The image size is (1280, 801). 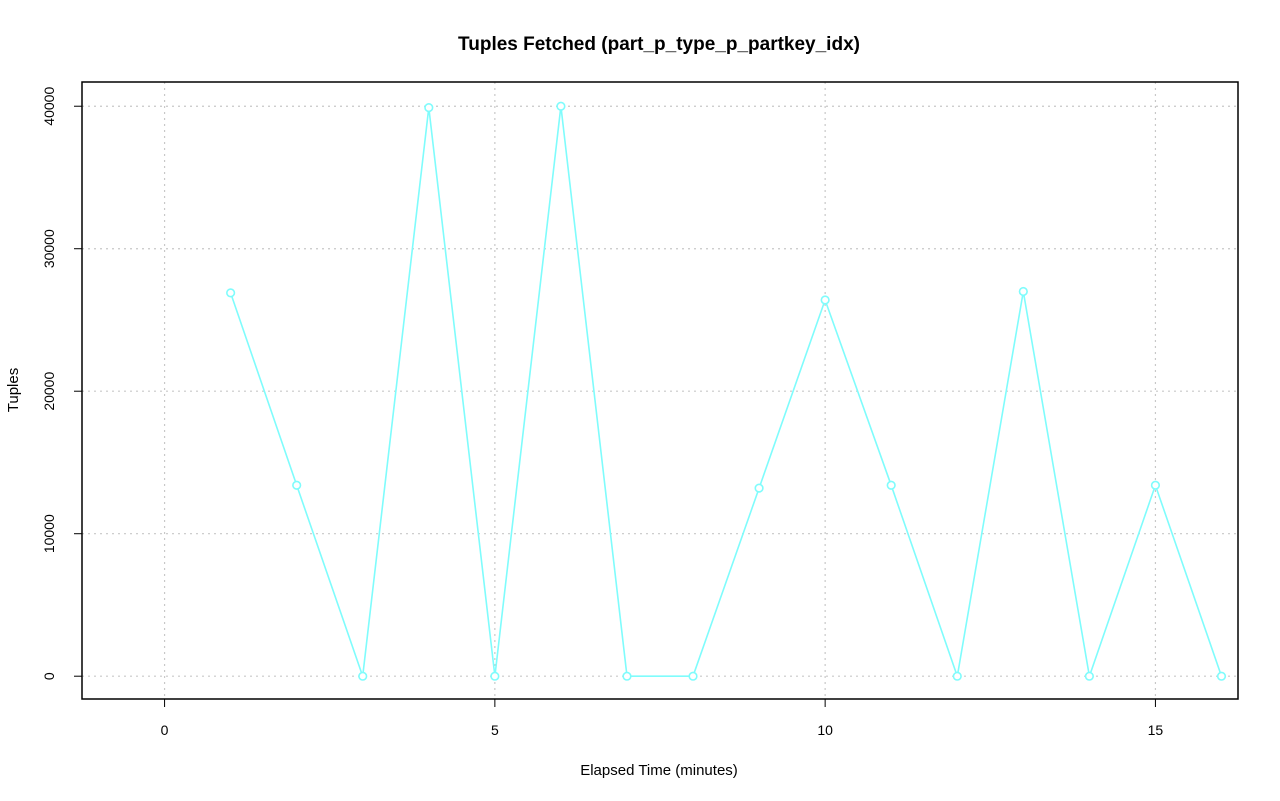 I want to click on y-tick-label: 20000, so click(x=49, y=391).